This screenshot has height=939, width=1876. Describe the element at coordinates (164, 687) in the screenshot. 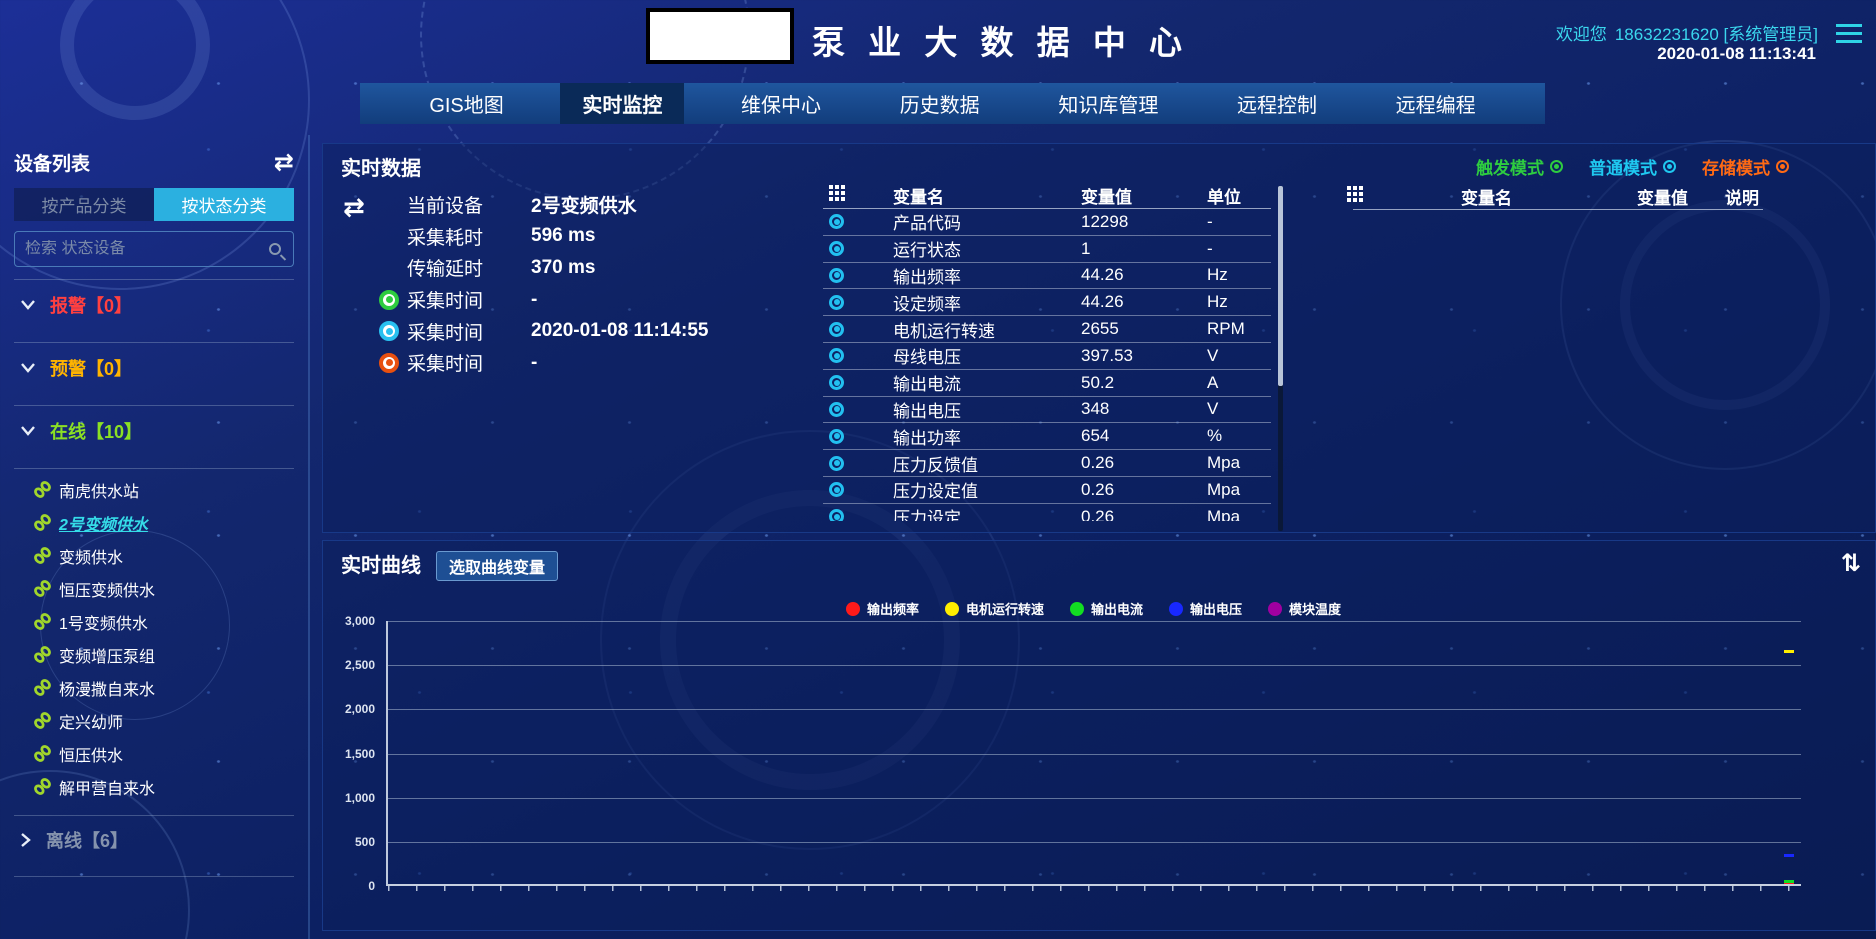

I see `device-list-item: 杨漫撒自来水` at that location.